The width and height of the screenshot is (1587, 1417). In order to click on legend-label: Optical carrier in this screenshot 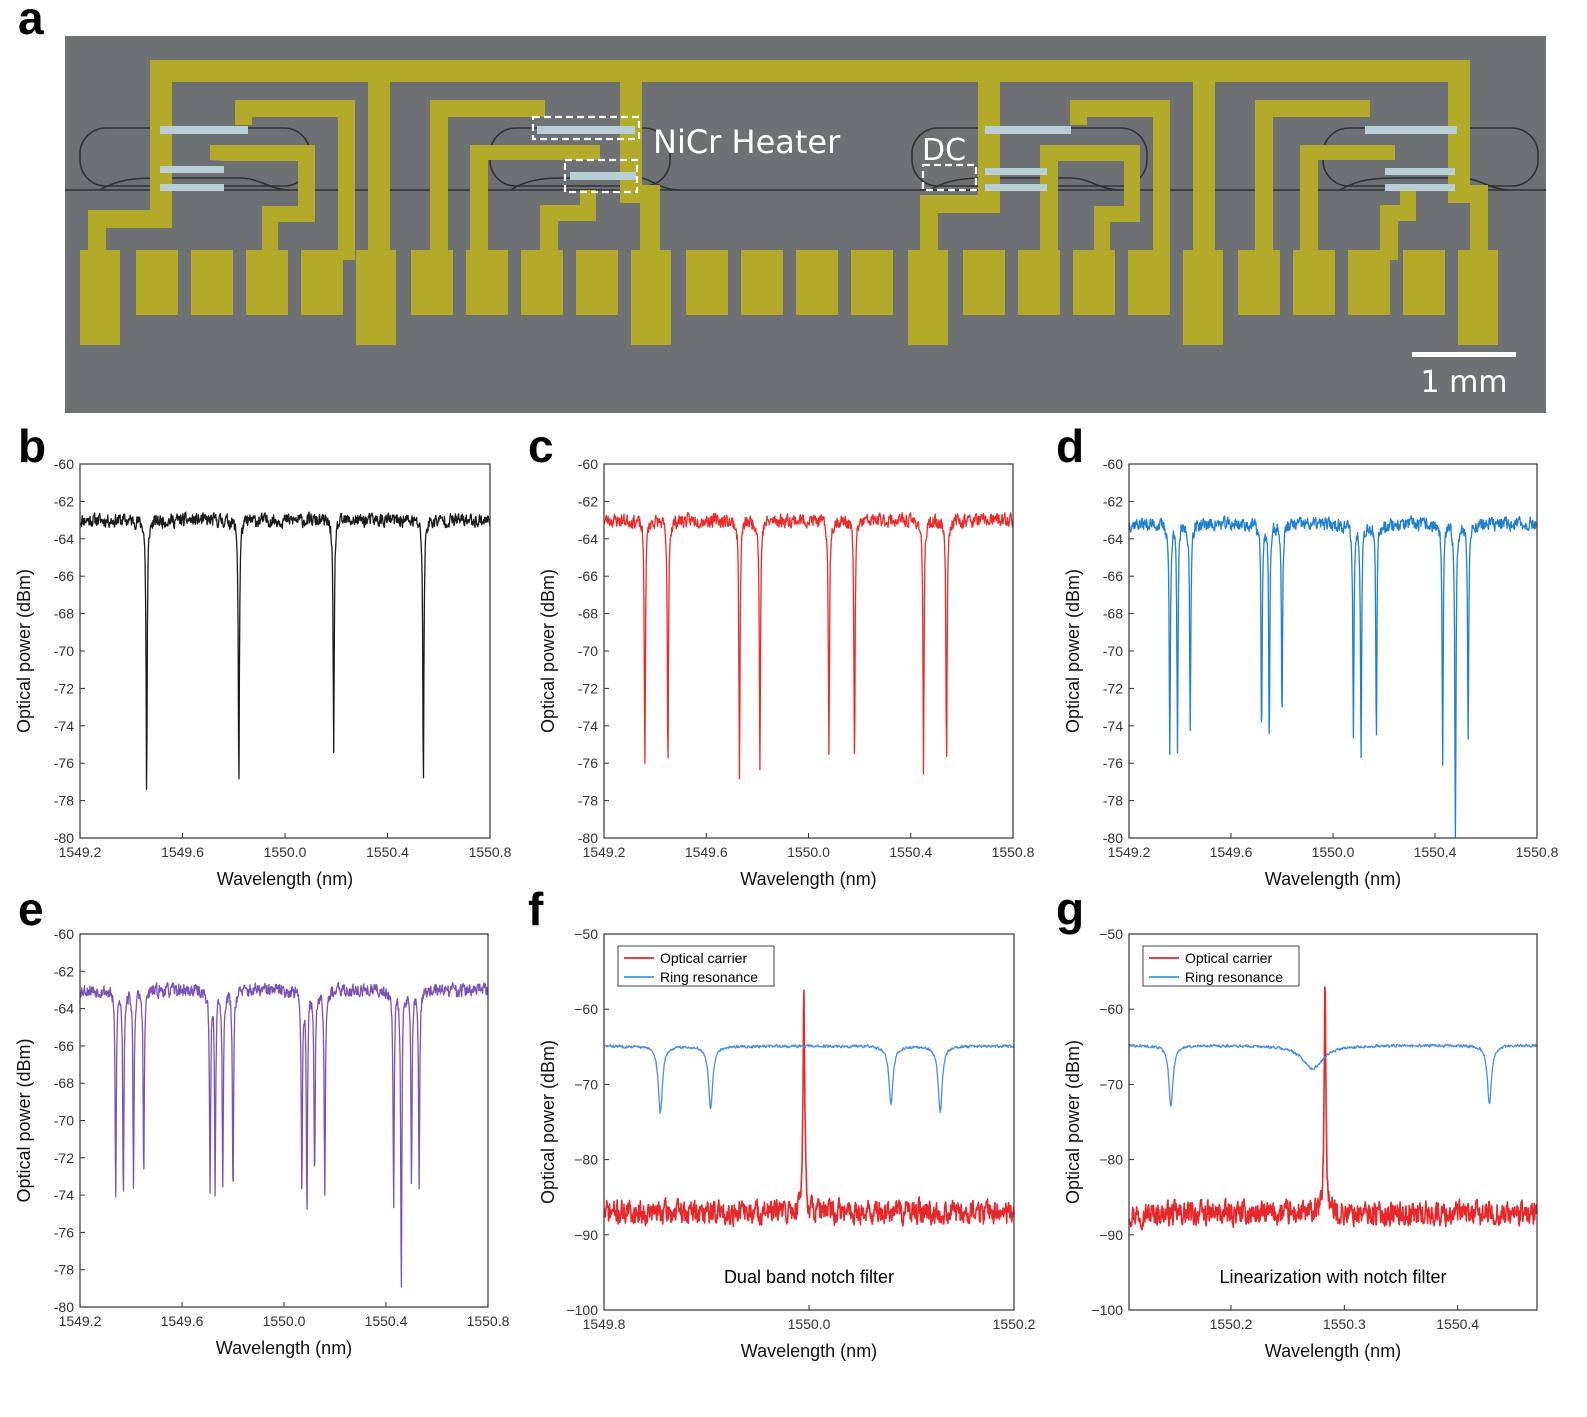, I will do `click(1228, 958)`.